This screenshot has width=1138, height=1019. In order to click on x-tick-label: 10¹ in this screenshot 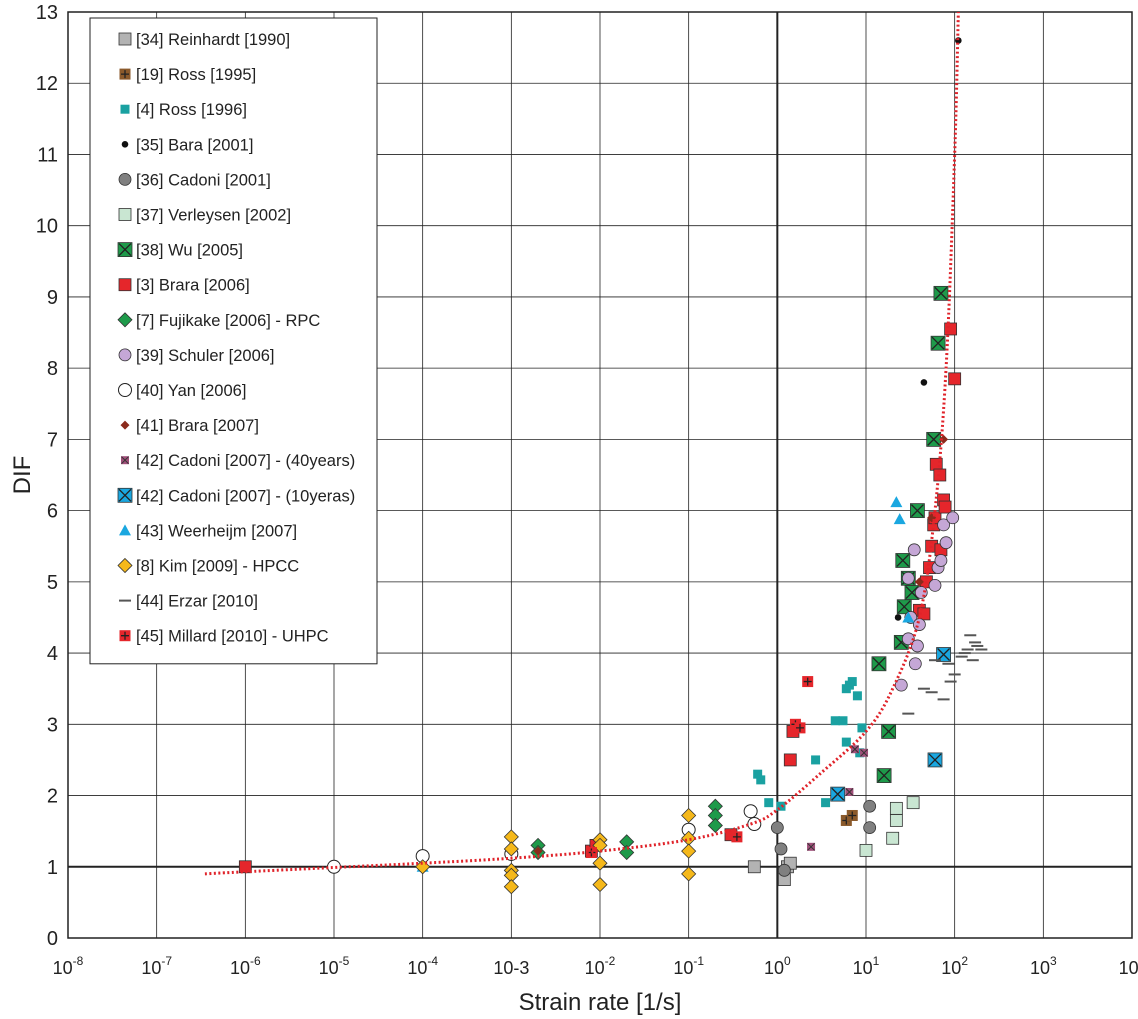, I will do `click(866, 966)`.